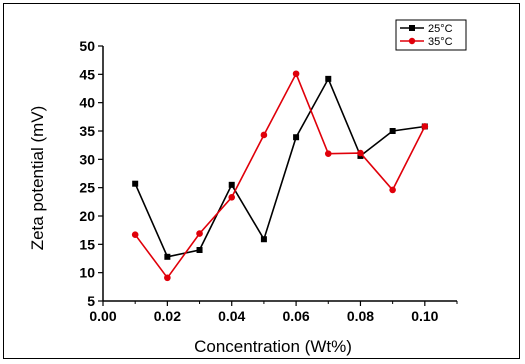  Describe the element at coordinates (295, 316) in the screenshot. I see `x-tick-label: 0.06` at that location.